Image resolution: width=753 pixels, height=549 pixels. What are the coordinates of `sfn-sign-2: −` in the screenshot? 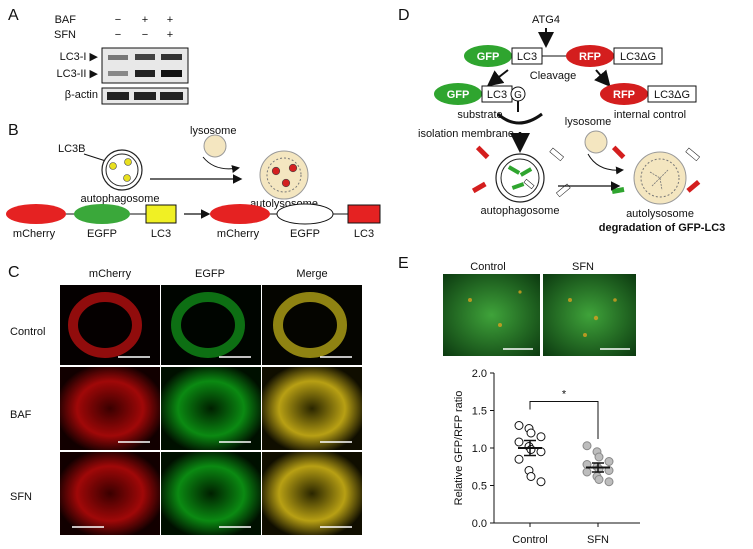 It's located at (145, 35).